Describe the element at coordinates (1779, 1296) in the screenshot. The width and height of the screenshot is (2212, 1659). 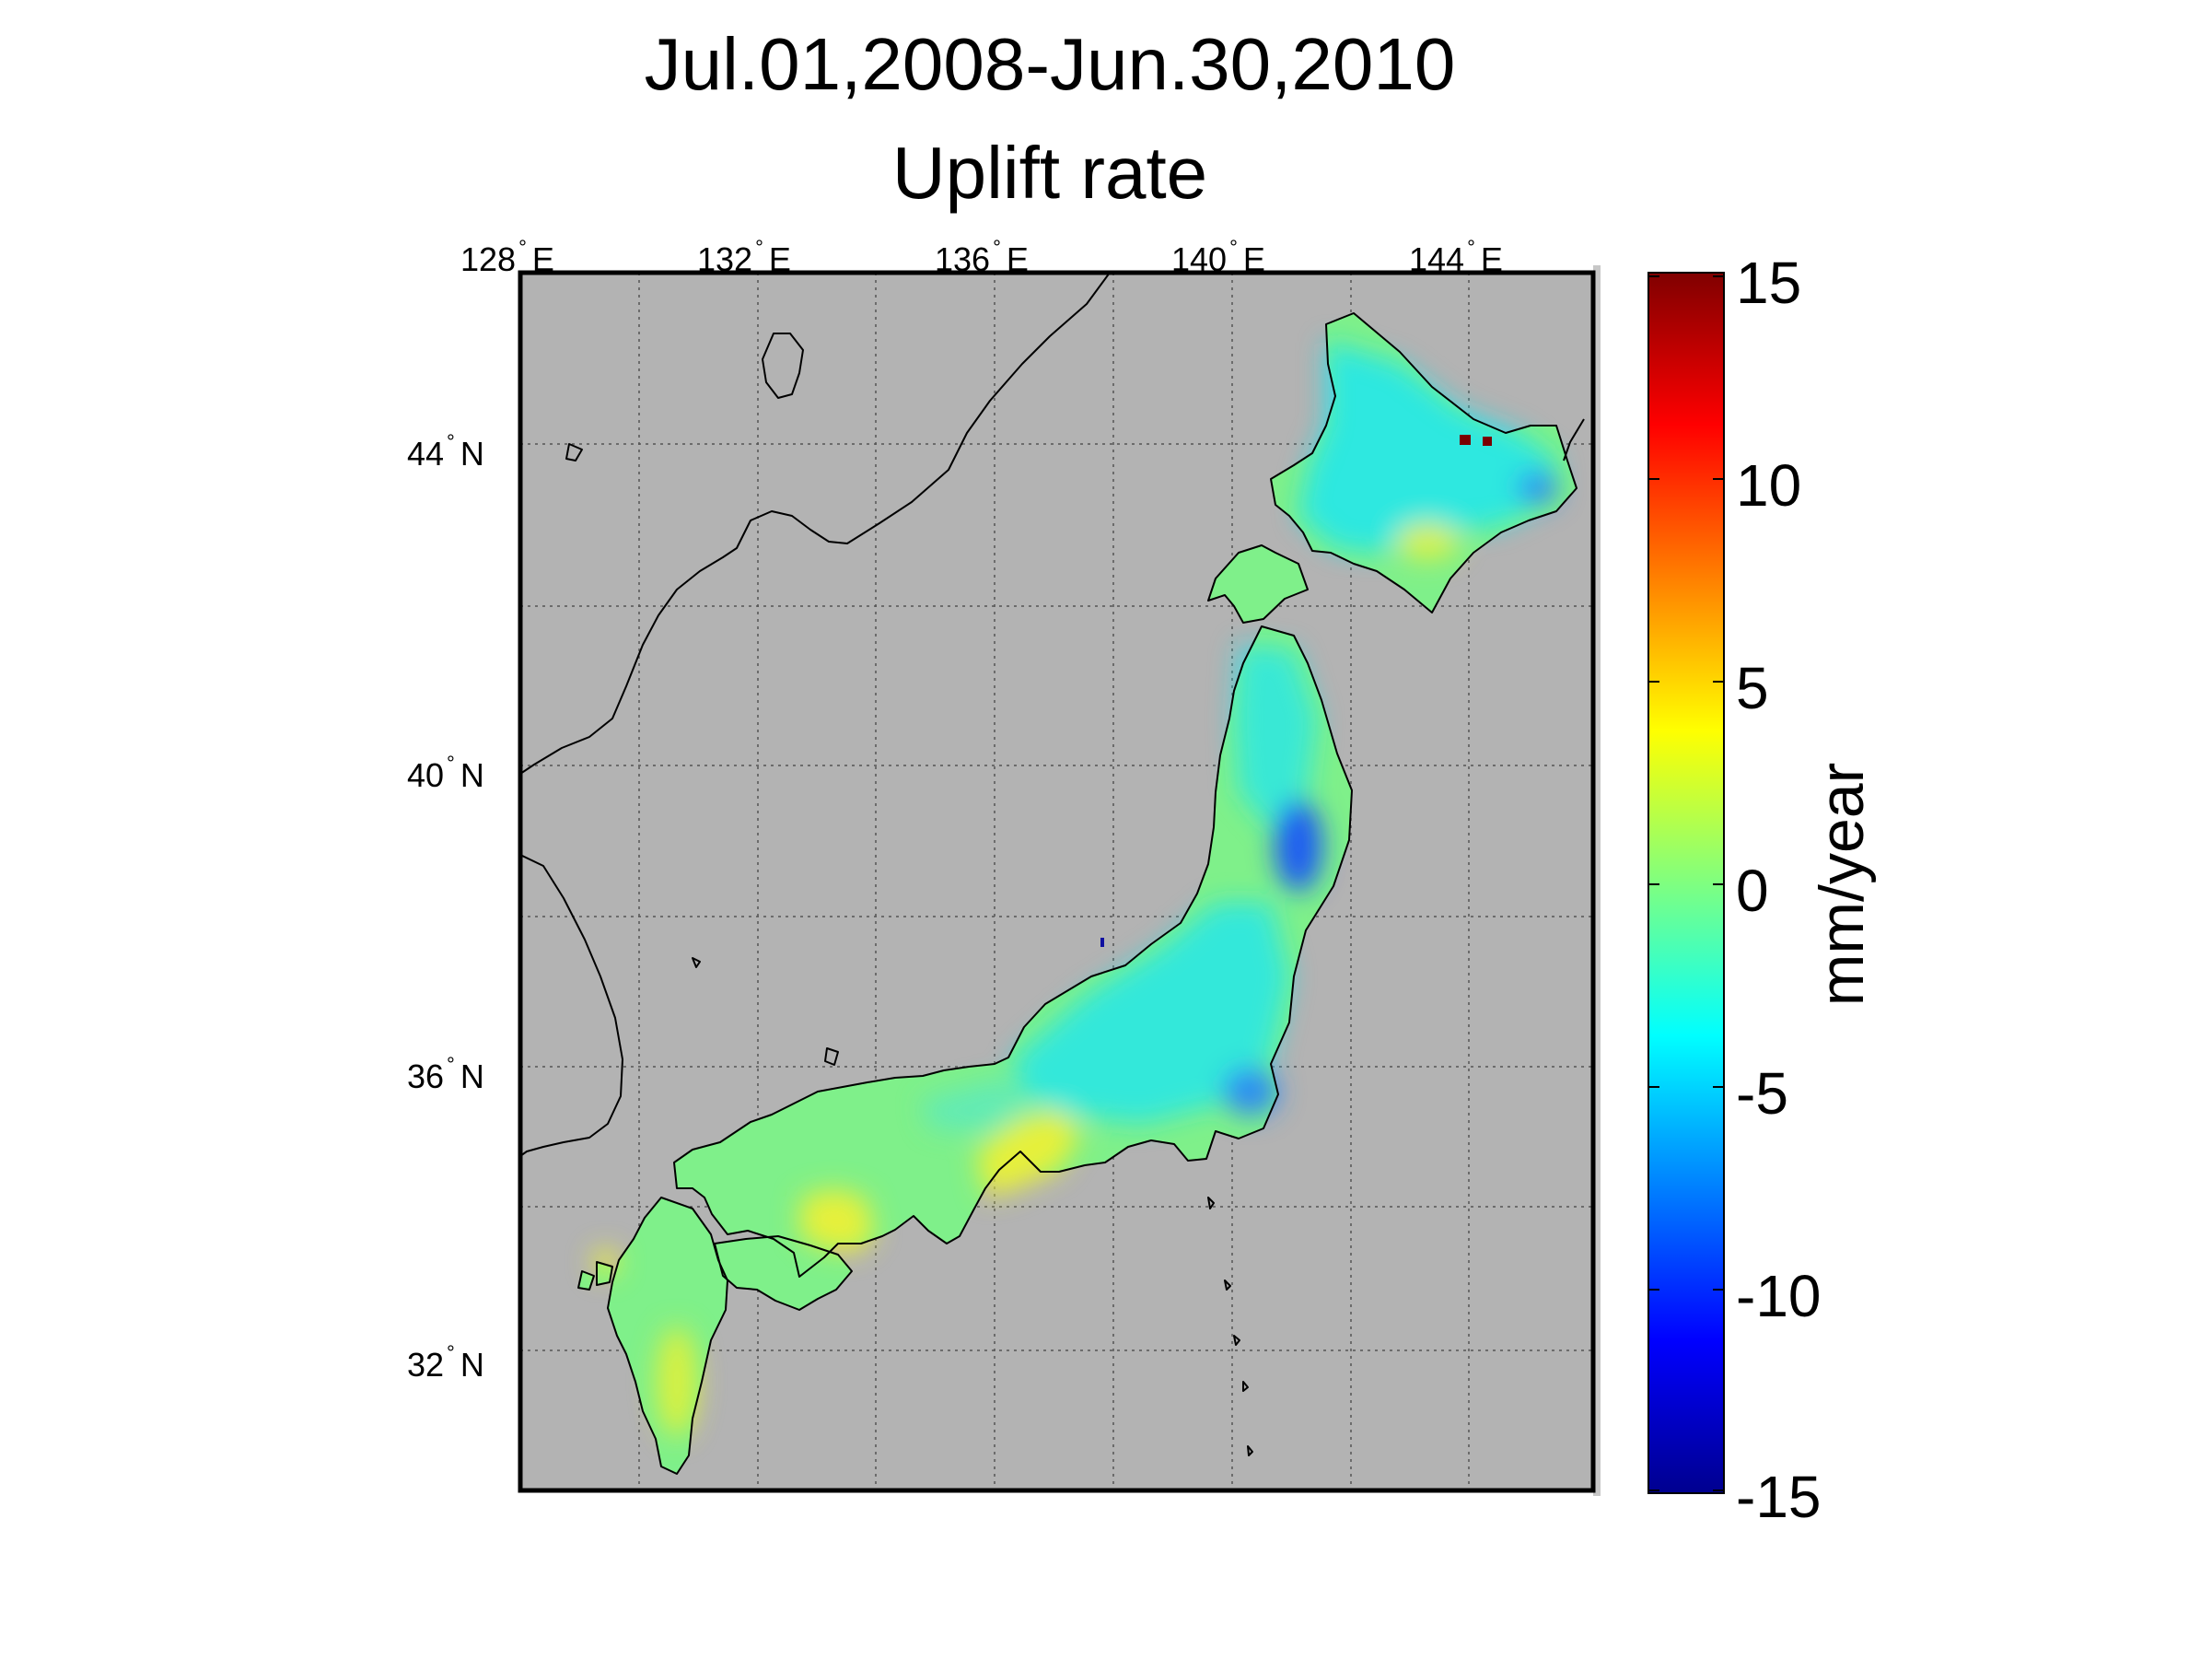
I see `colorbar-label-minus10: -10` at that location.